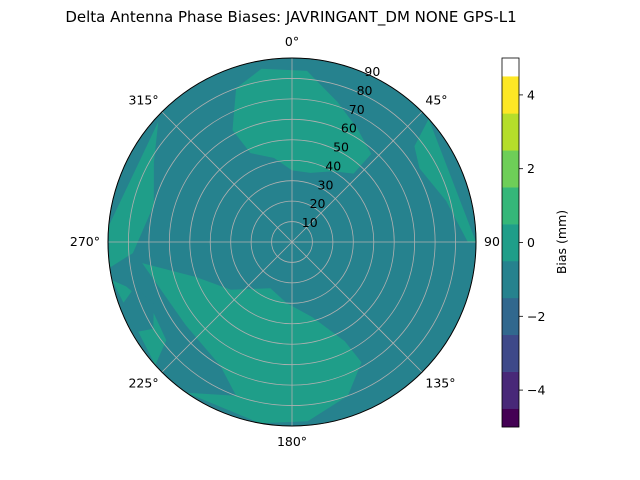 The image size is (640, 480). I want to click on theta-tick-label: 0°, so click(292, 41).